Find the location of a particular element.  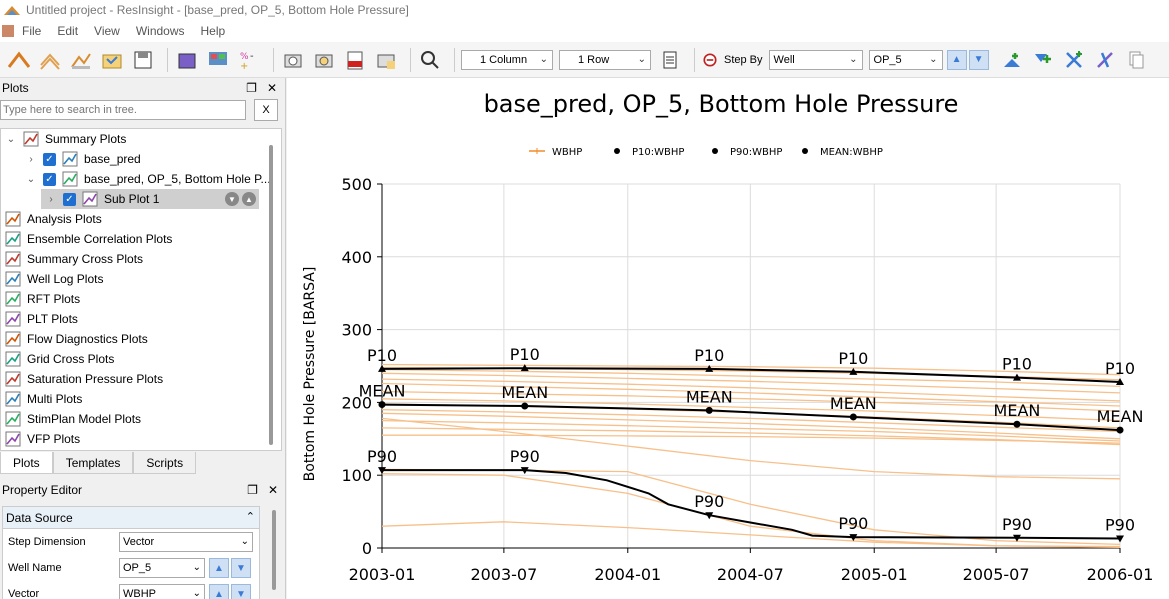

tree-item: Grid Cross Plots is located at coordinates (141, 359).